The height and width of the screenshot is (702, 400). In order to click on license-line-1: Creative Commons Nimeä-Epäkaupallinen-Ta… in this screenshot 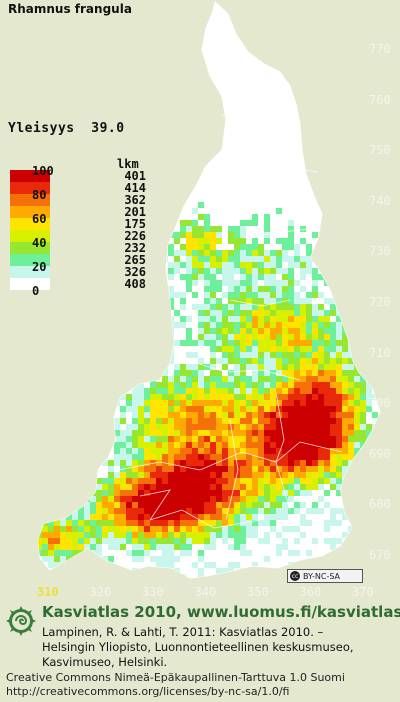, I will do `click(175, 677)`.